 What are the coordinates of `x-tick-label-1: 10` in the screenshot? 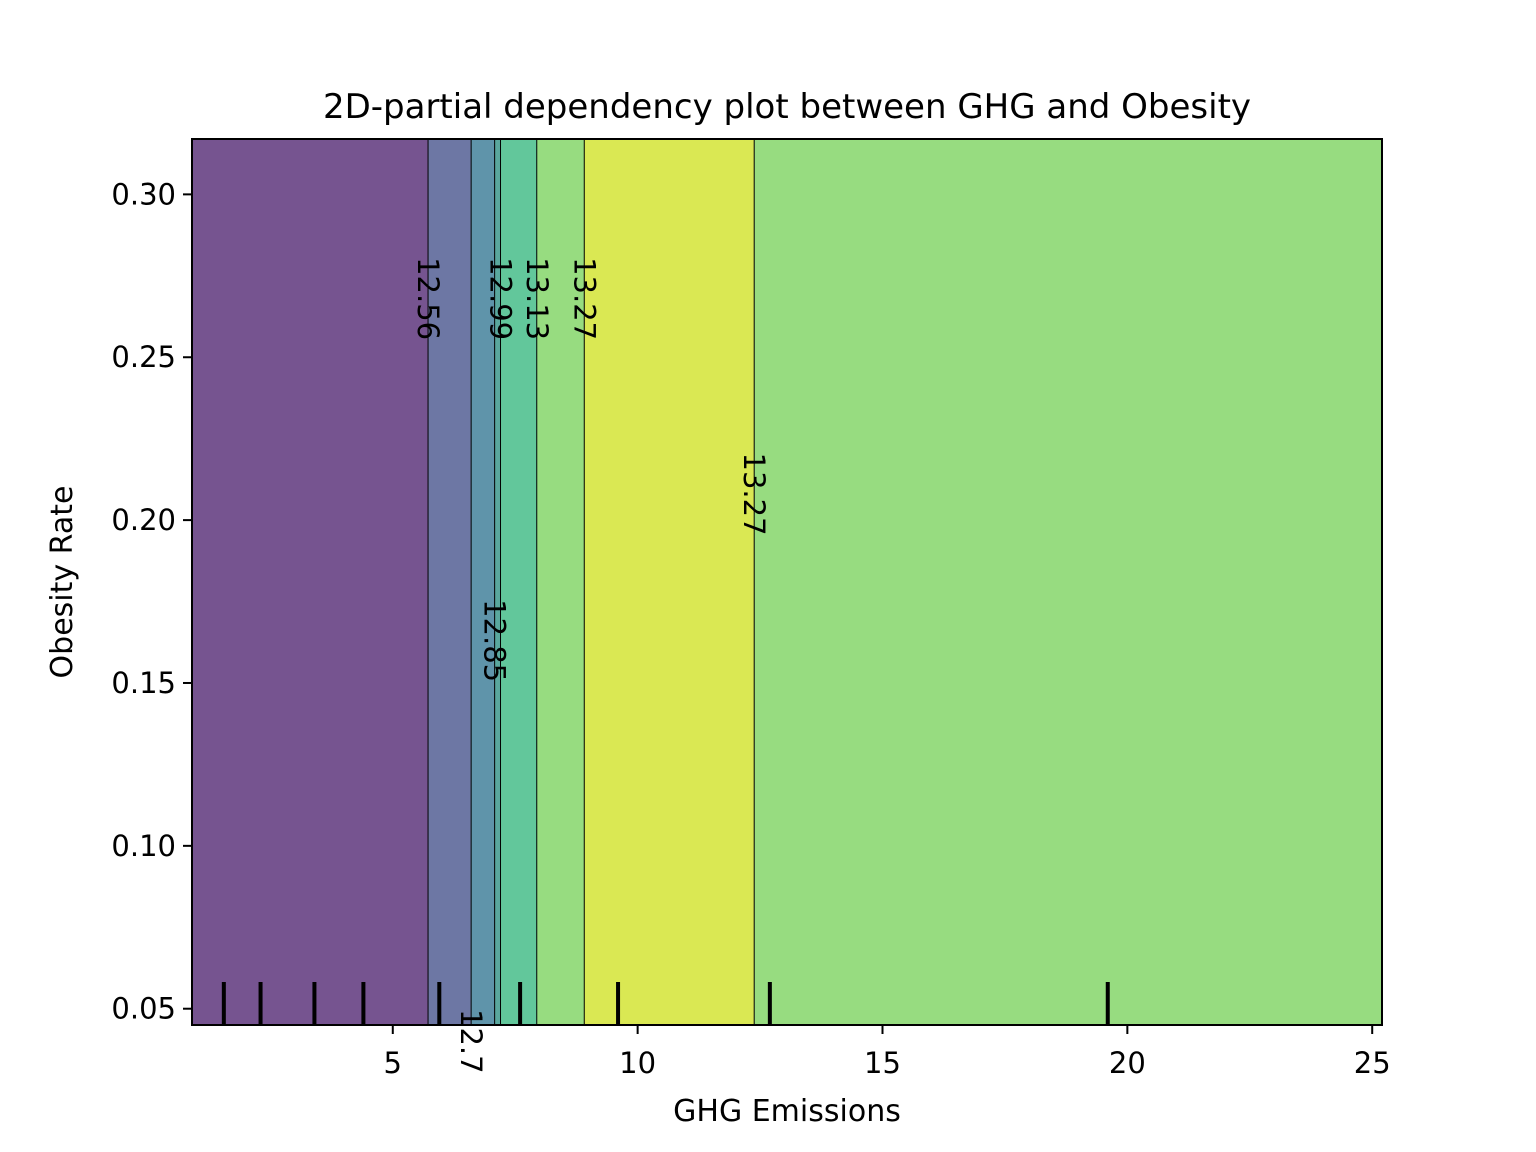 It's located at (637, 1063).